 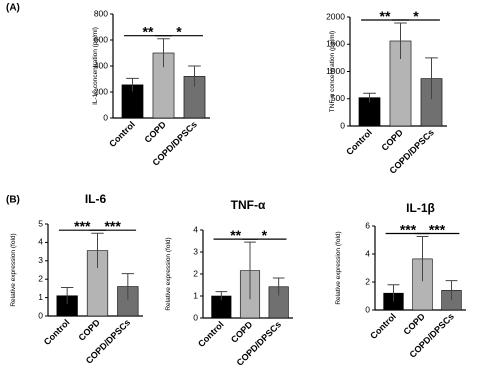 I want to click on panel-label: (A), so click(x=13, y=8).